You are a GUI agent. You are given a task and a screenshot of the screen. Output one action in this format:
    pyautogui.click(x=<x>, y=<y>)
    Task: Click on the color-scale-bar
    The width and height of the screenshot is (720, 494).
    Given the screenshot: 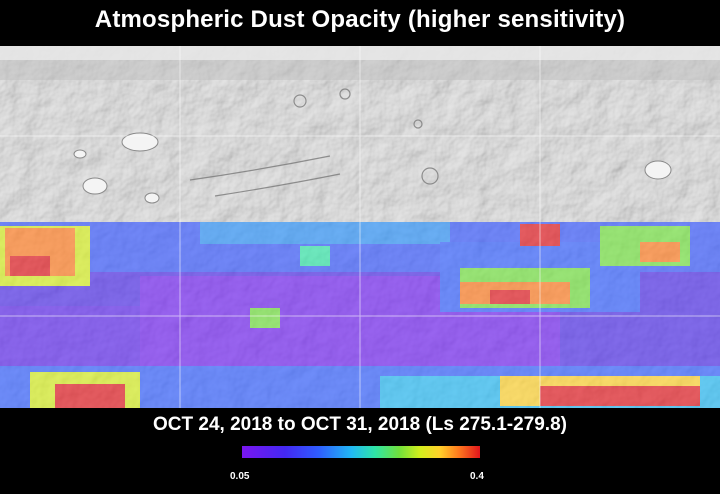 What is the action you would take?
    pyautogui.click(x=361, y=452)
    